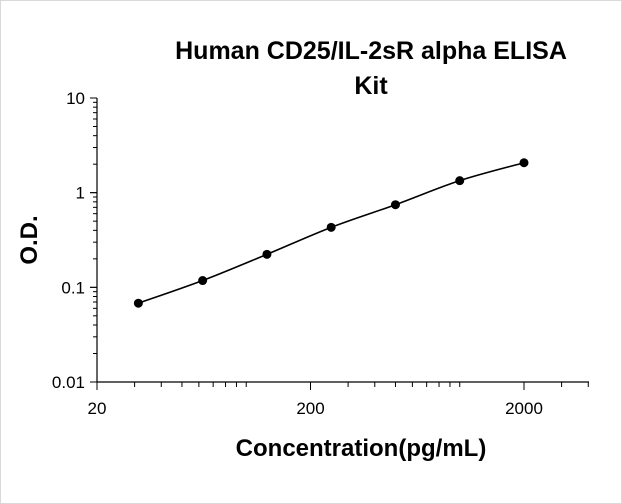  Describe the element at coordinates (75, 98) in the screenshot. I see `y-tick-label: 10` at that location.